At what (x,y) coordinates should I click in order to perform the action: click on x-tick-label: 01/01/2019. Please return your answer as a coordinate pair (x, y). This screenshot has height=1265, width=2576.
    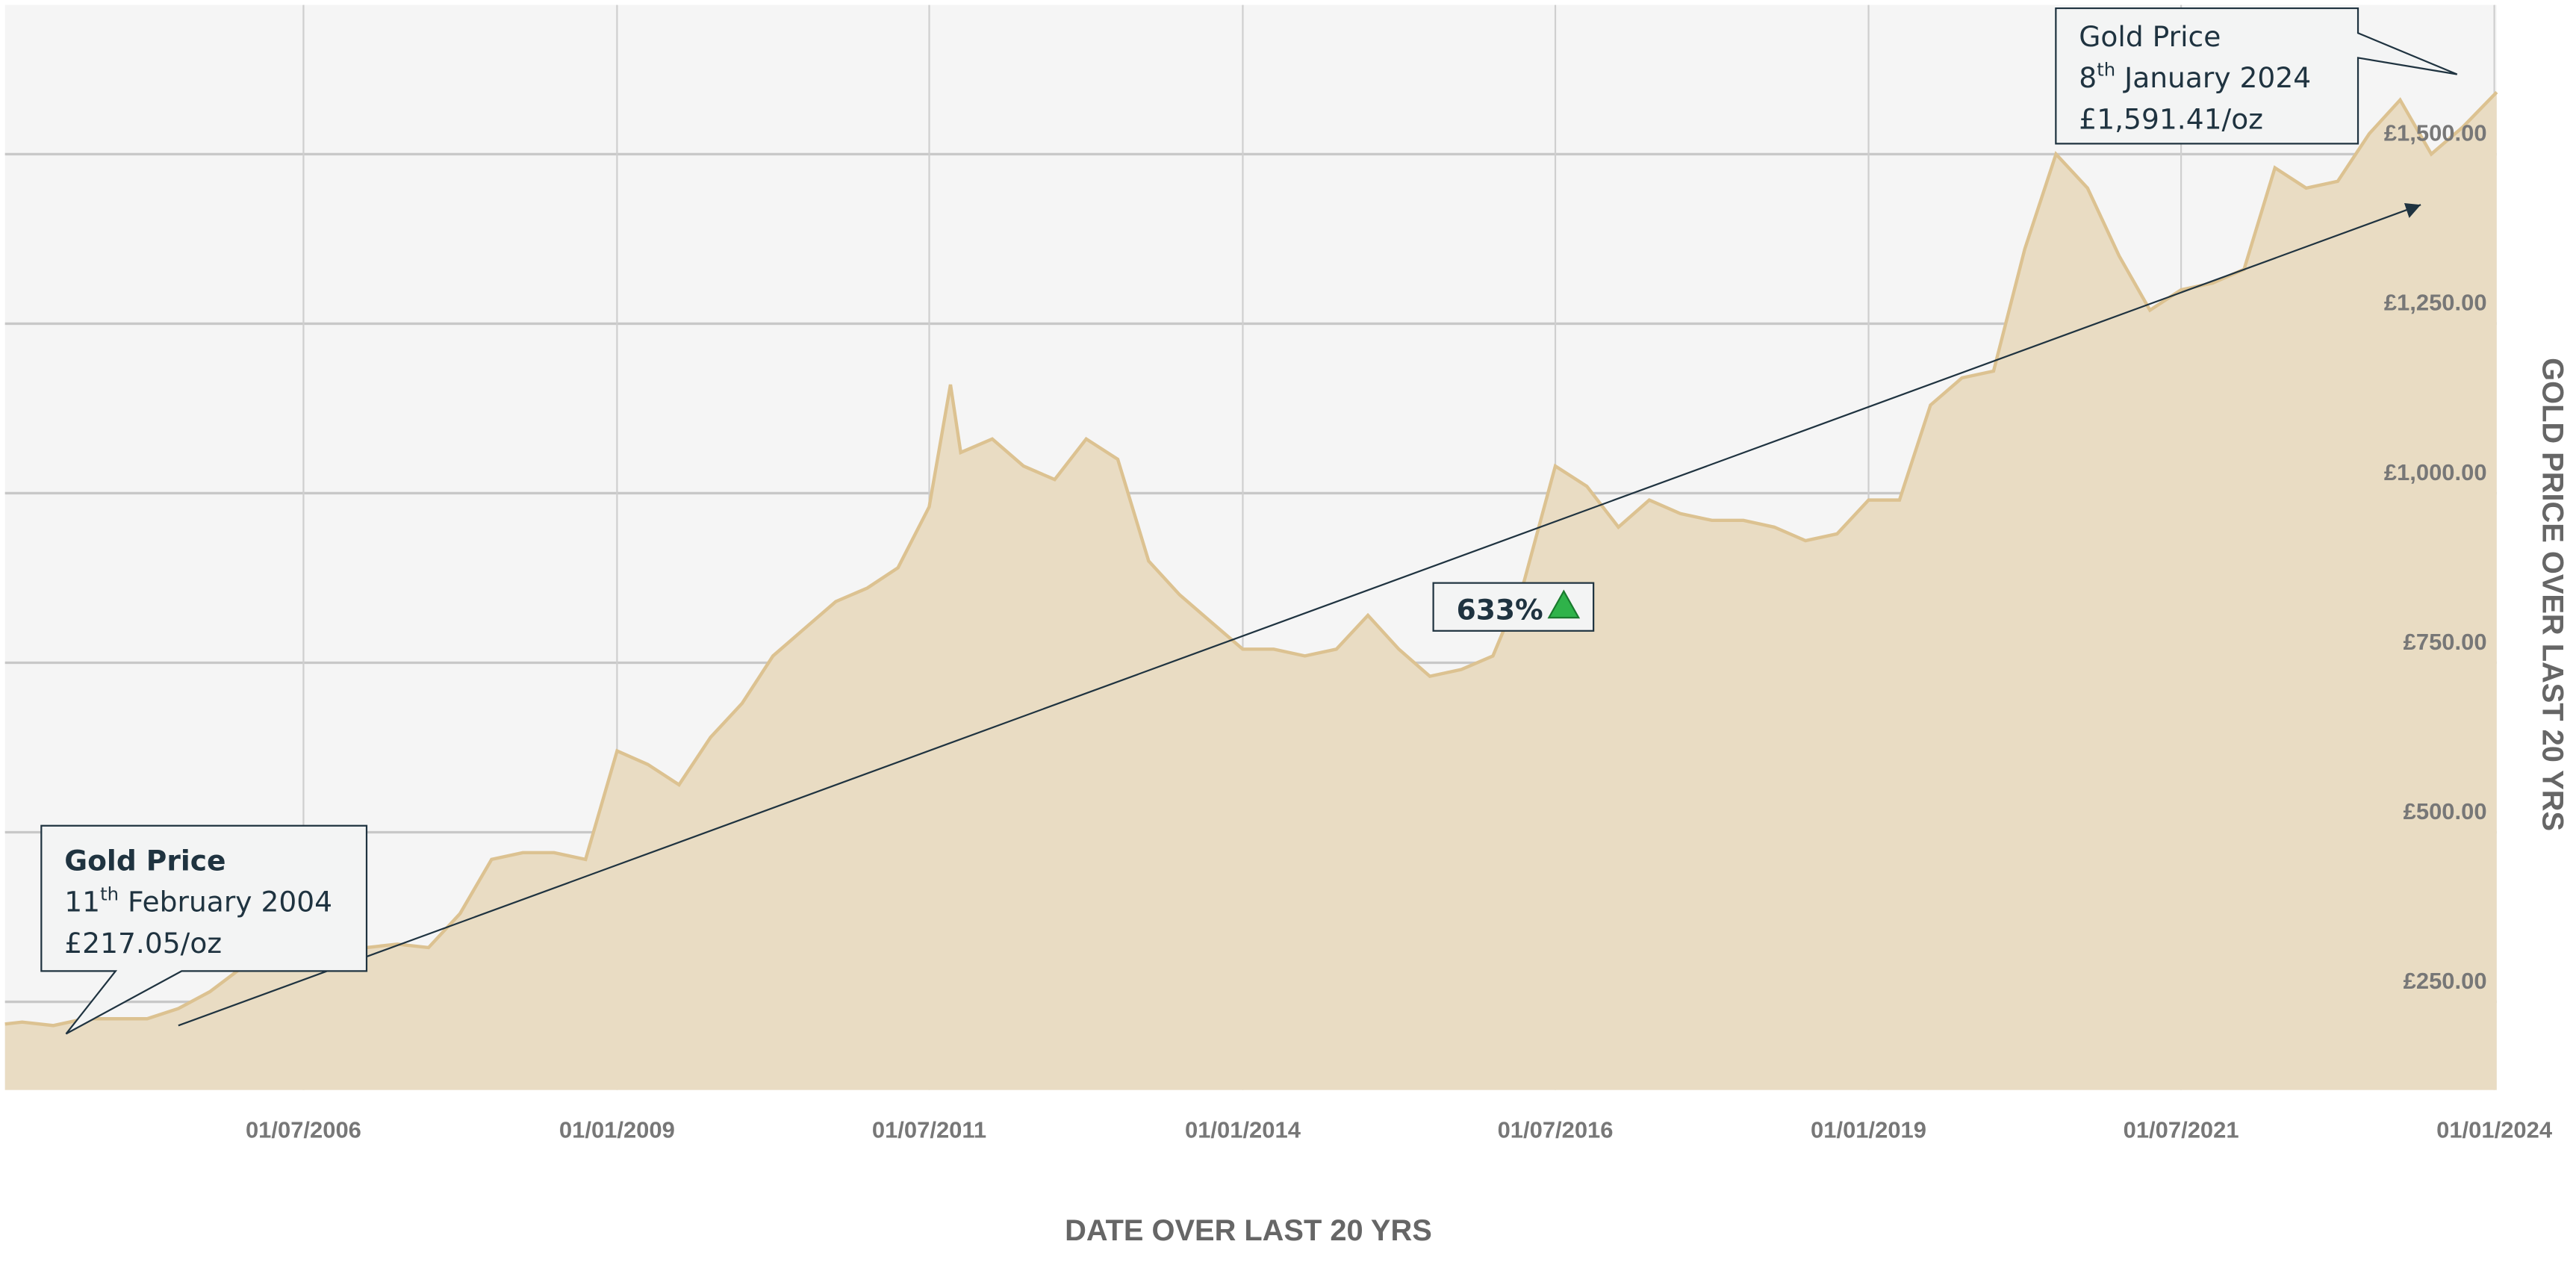
    Looking at the image, I should click on (1868, 1130).